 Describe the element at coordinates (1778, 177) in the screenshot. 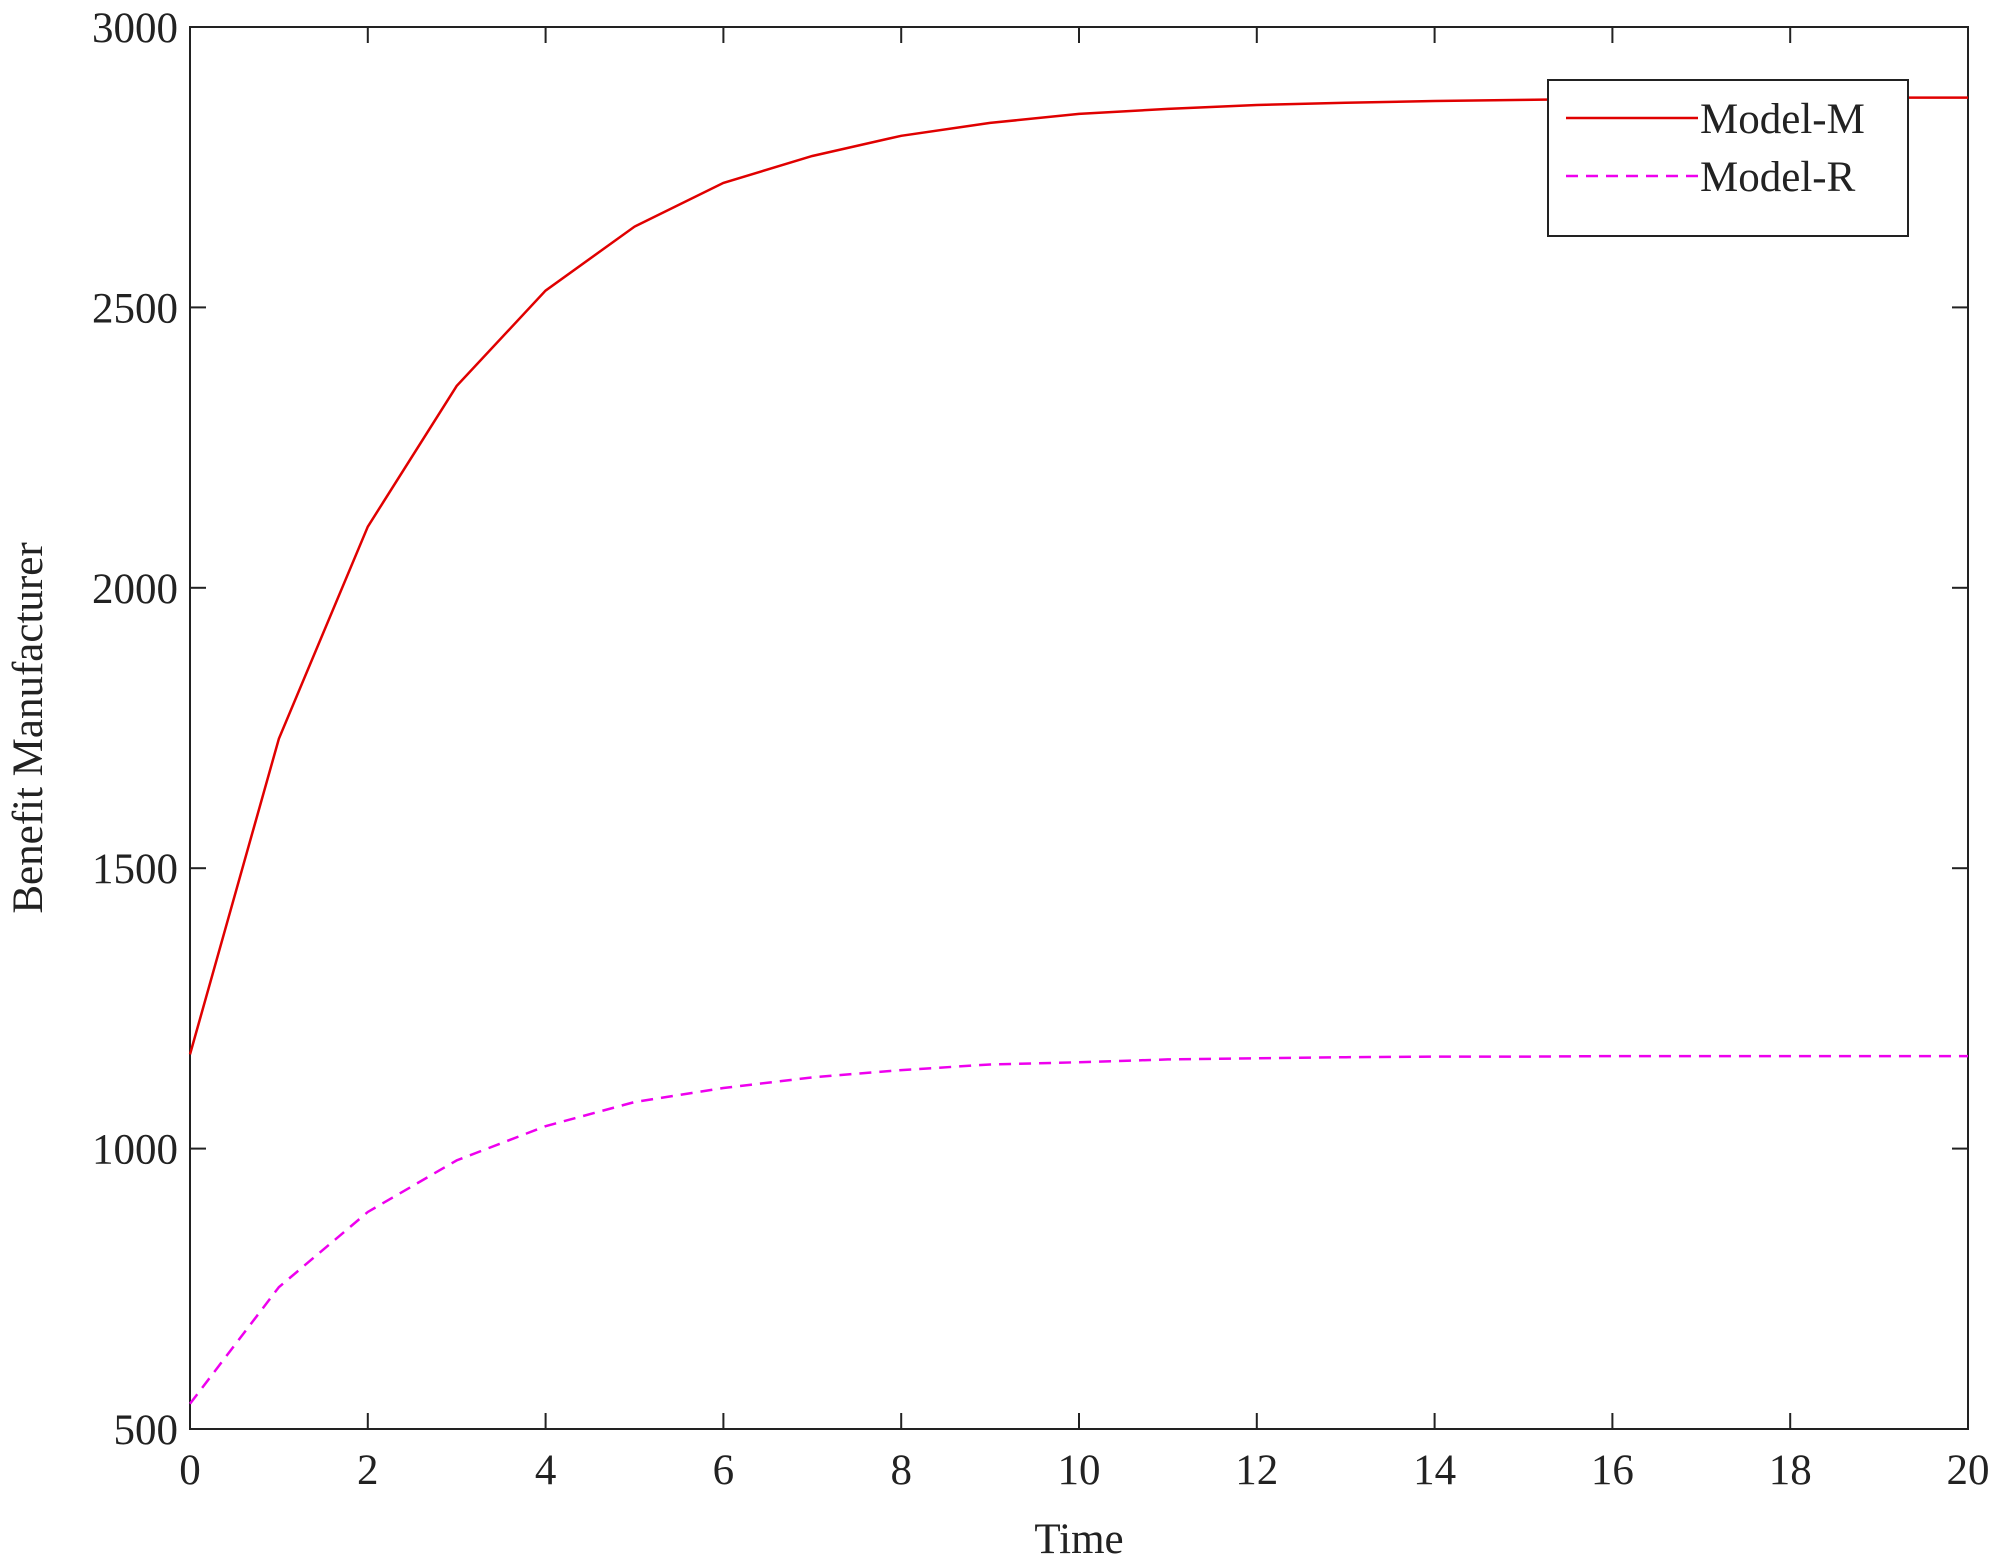

I see `legend-label: Model-R` at that location.